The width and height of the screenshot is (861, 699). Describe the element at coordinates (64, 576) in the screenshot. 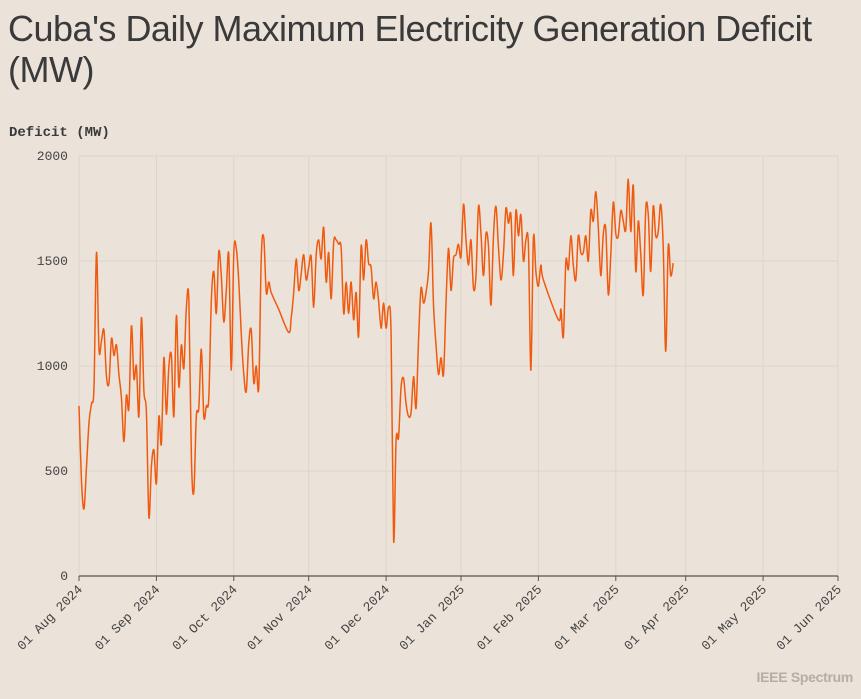

I see `y-tick-label: 0` at that location.